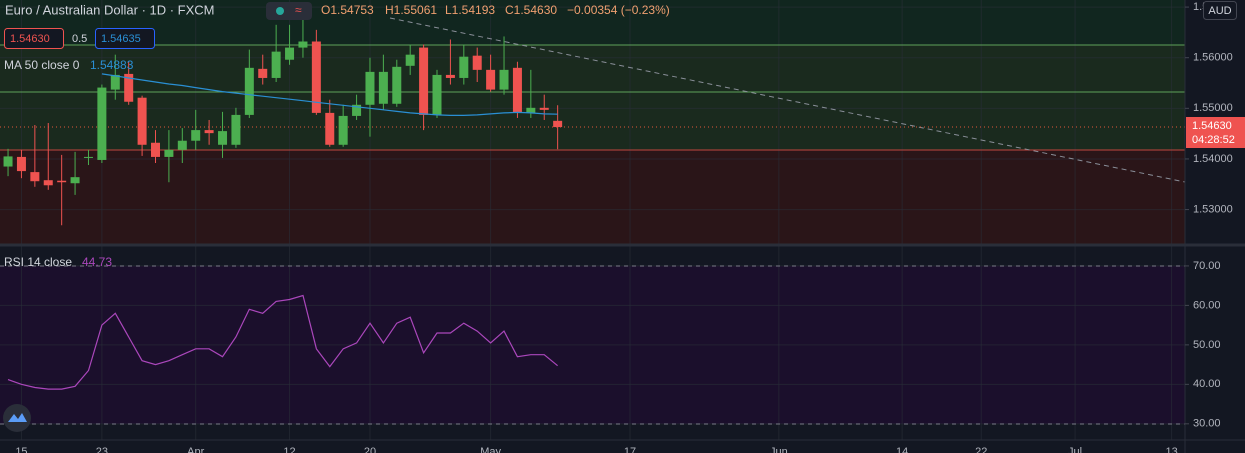 The height and width of the screenshot is (453, 1245). What do you see at coordinates (1213, 159) in the screenshot?
I see `y-tick-label: 1.54000` at bounding box center [1213, 159].